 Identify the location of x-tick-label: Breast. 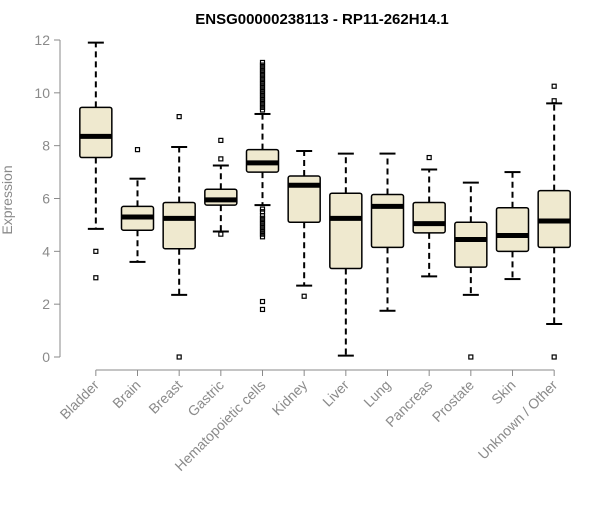
(165, 397).